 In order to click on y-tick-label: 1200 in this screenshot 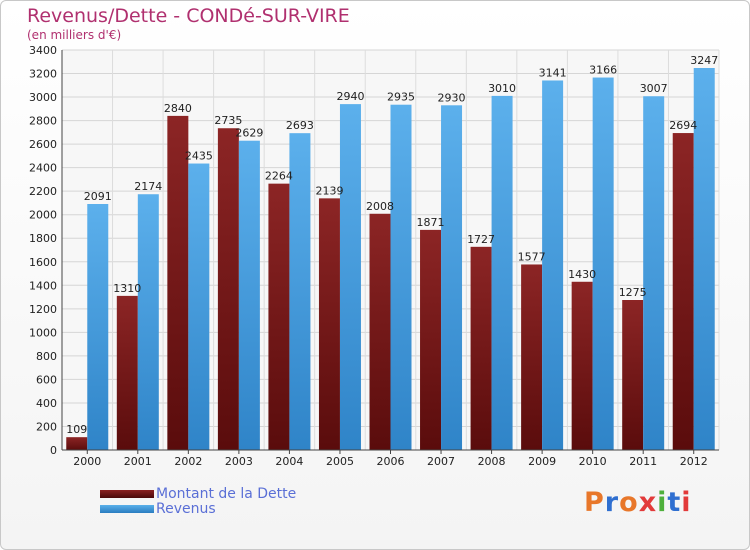, I will do `click(43, 309)`.